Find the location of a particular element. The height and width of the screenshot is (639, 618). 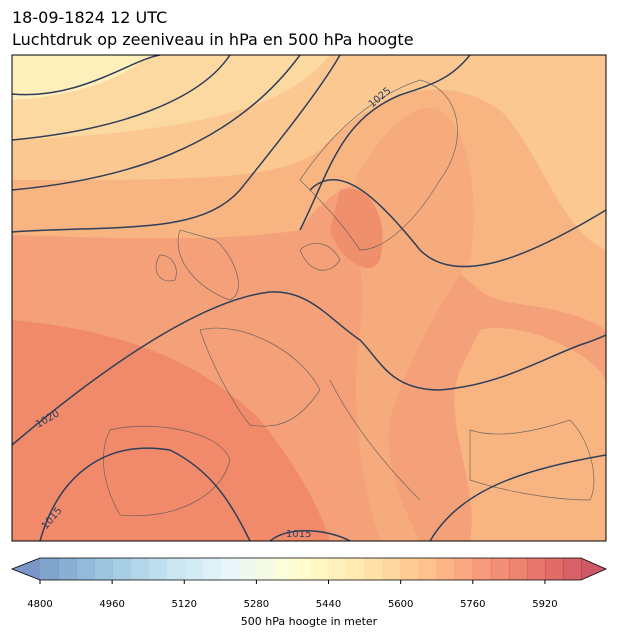

fill-east is located at coordinates (530, 434).